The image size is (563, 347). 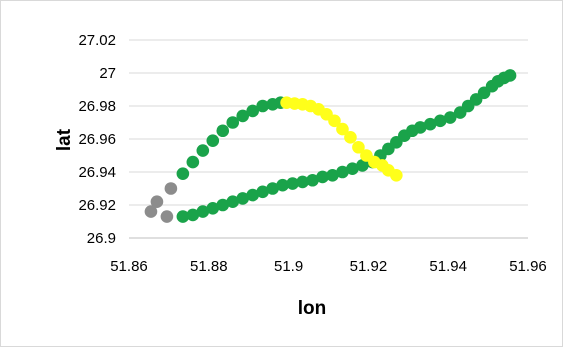 I want to click on y-axis-title: lat, so click(x=64, y=139).